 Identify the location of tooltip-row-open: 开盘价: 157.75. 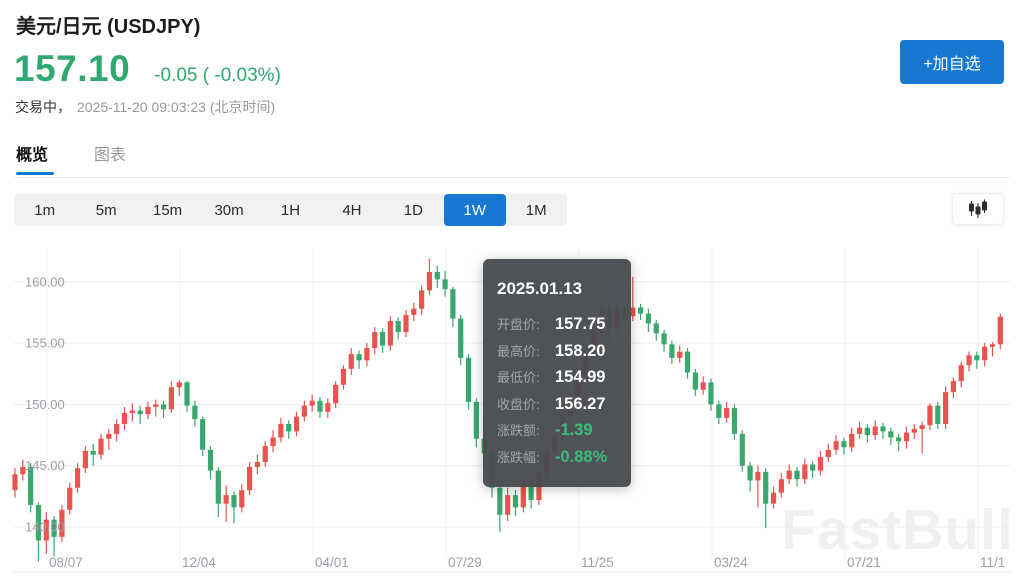
(557, 327).